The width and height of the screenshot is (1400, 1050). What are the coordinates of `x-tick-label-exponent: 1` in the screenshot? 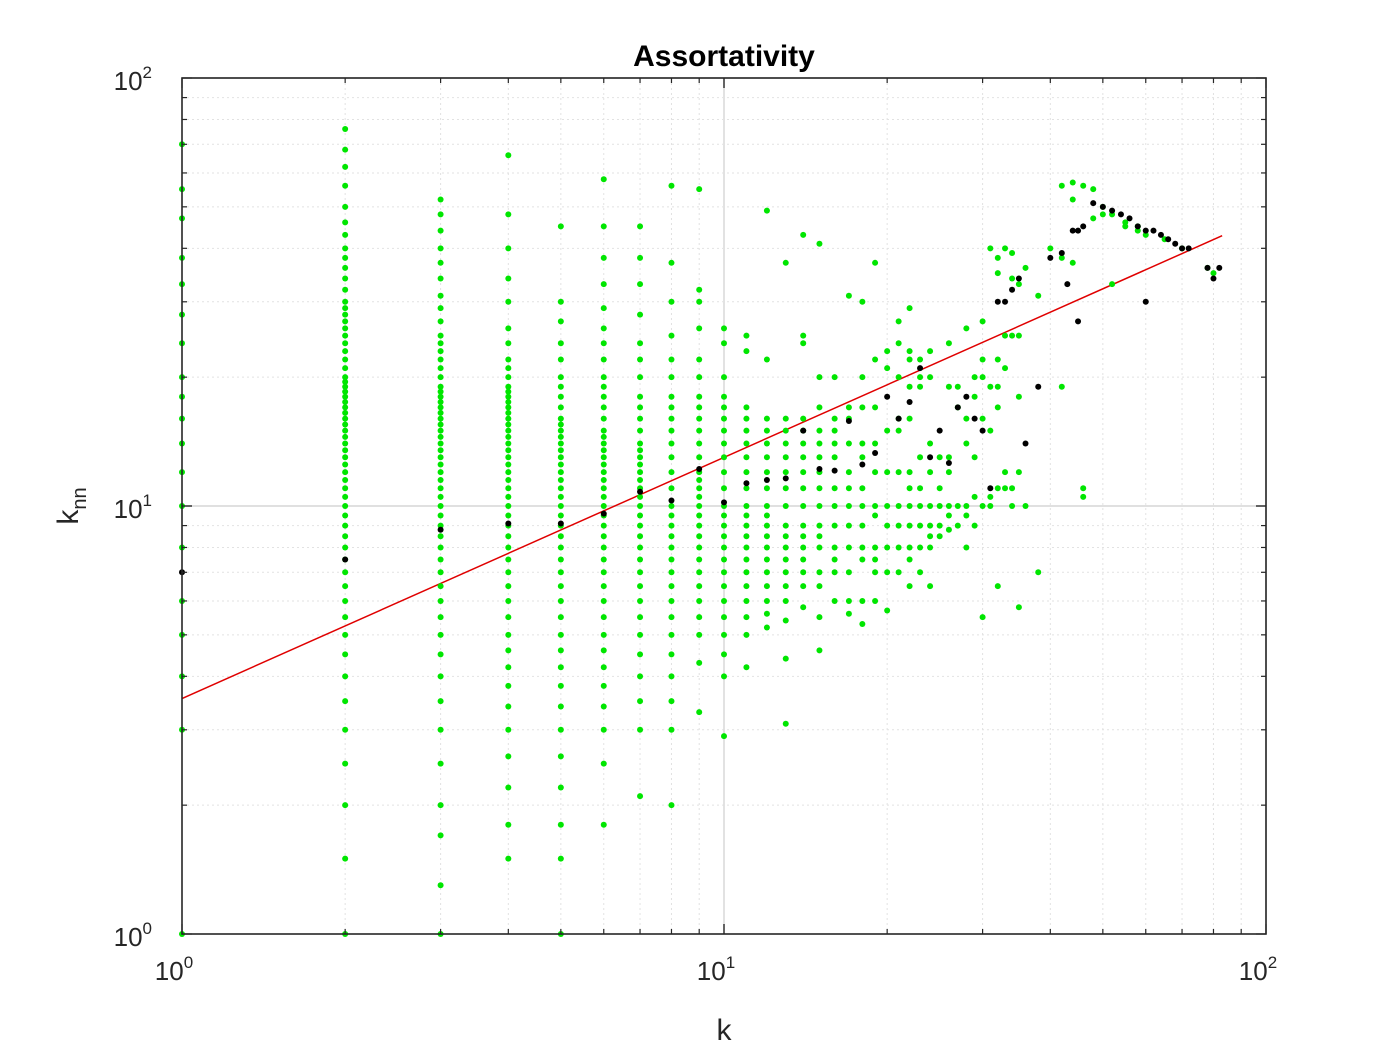 It's located at (730, 962).